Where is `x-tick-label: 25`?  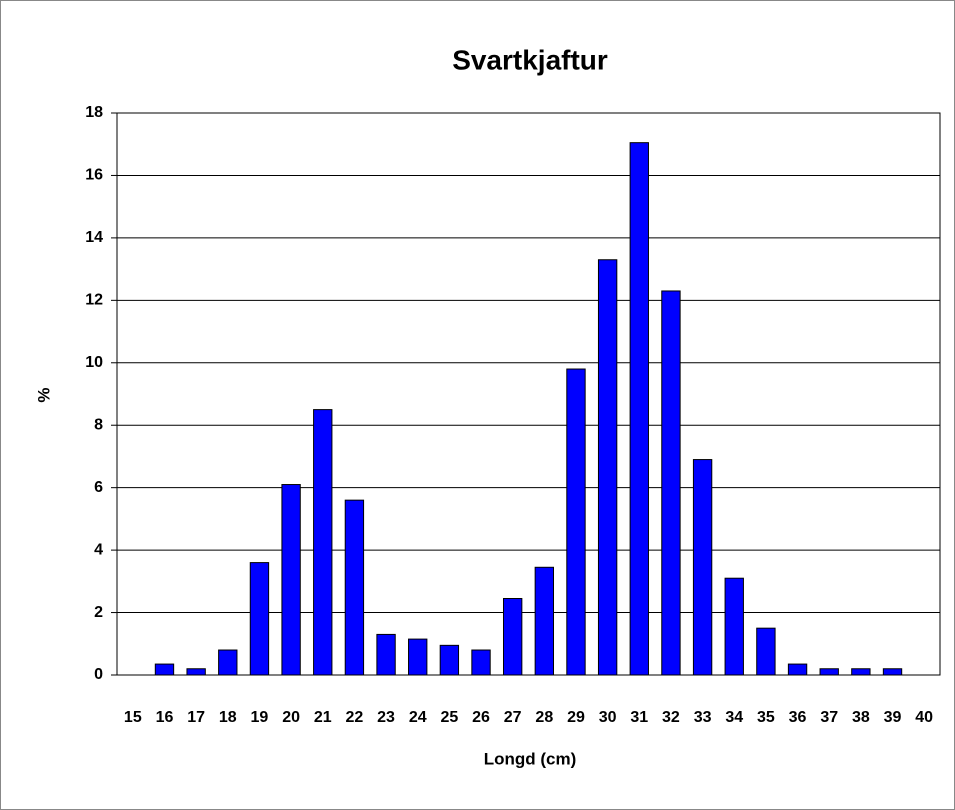 x-tick-label: 25 is located at coordinates (449, 717).